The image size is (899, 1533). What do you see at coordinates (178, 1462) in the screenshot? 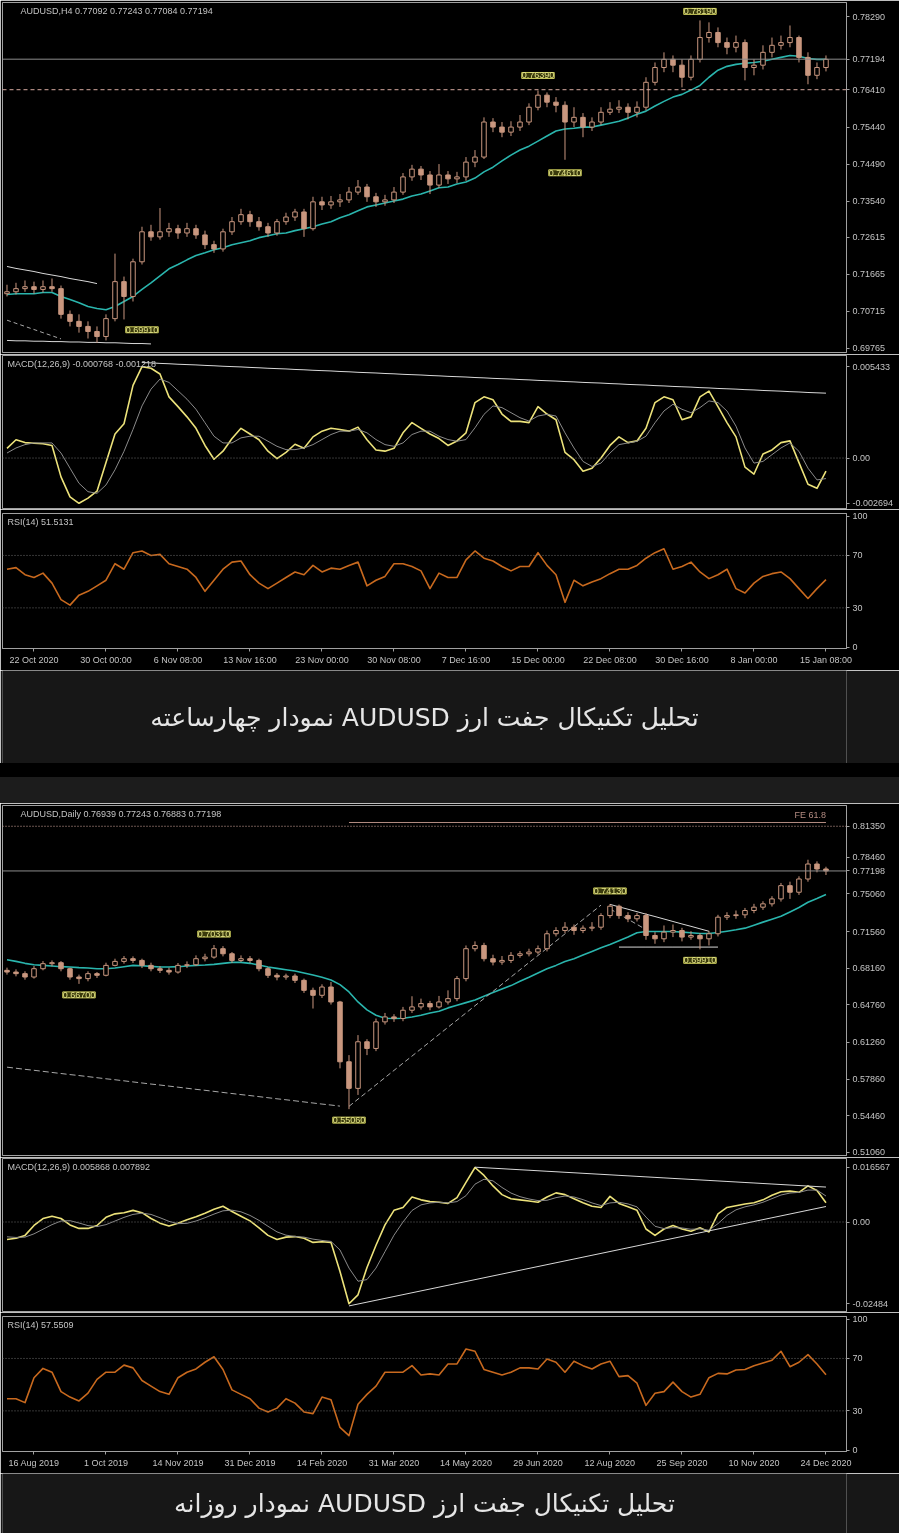
I see `x-tick-label: 14 Nov 2019` at bounding box center [178, 1462].